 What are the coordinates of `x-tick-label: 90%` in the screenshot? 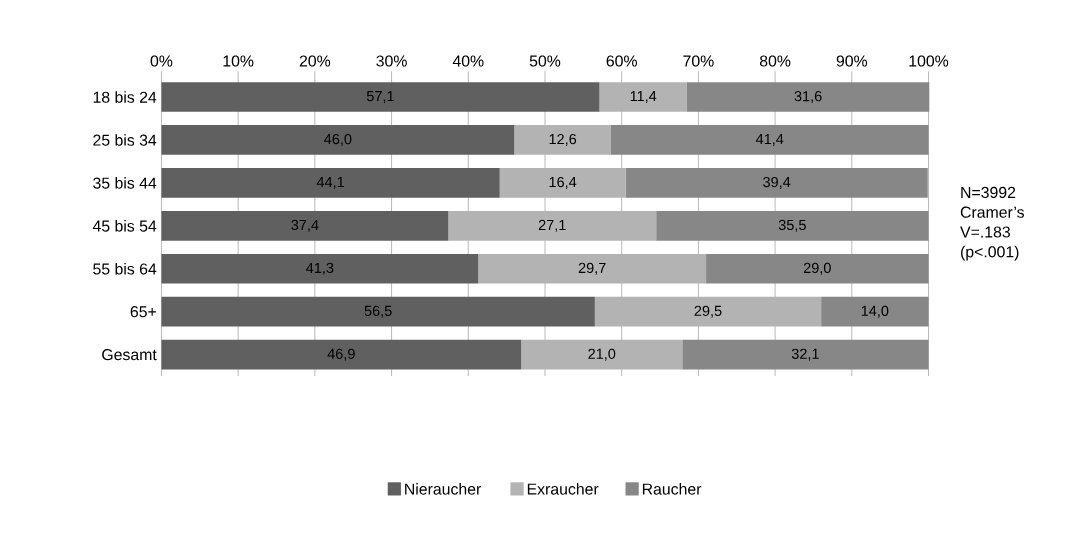 It's located at (852, 61).